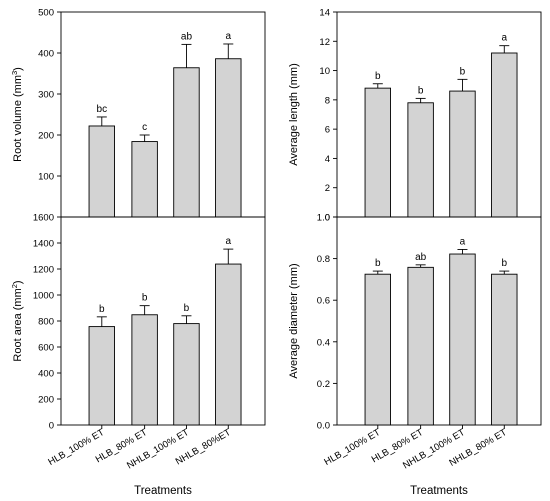 The image size is (550, 501). I want to click on y-axis-label: Average diameter (mm), so click(294, 320).